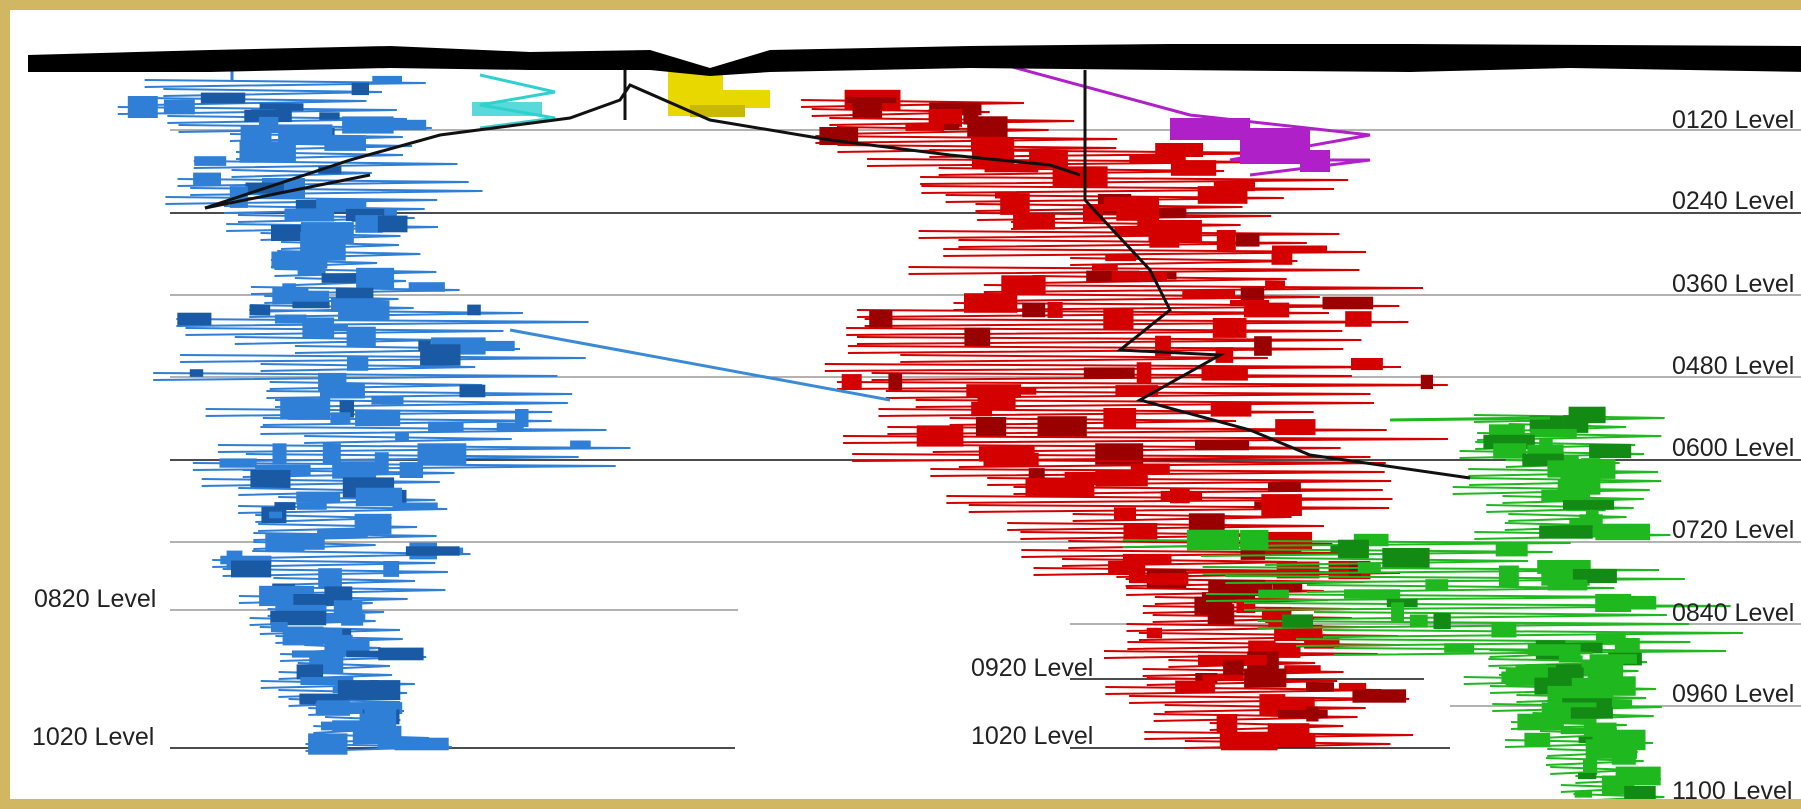  What do you see at coordinates (1733, 694) in the screenshot?
I see `level-label-0960: 0960 Level` at bounding box center [1733, 694].